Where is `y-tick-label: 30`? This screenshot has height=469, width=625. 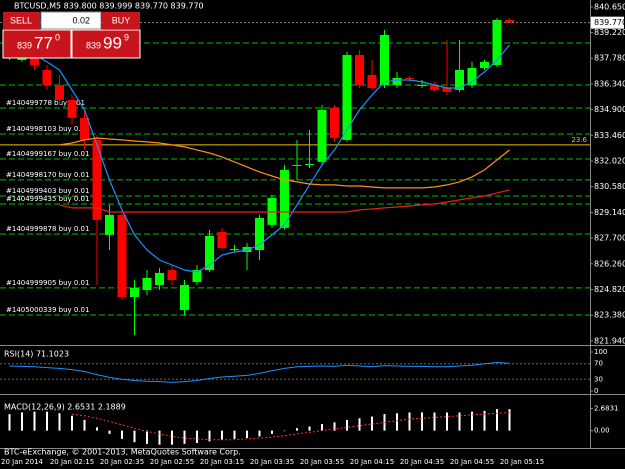 y-tick-label: 30 is located at coordinates (598, 379).